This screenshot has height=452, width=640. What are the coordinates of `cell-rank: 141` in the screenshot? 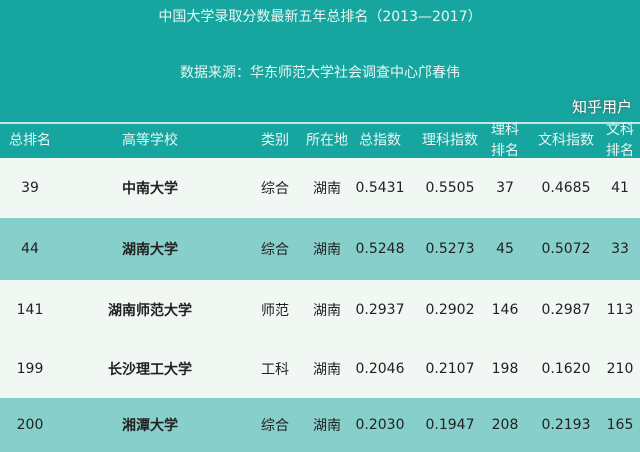 It's located at (30, 310).